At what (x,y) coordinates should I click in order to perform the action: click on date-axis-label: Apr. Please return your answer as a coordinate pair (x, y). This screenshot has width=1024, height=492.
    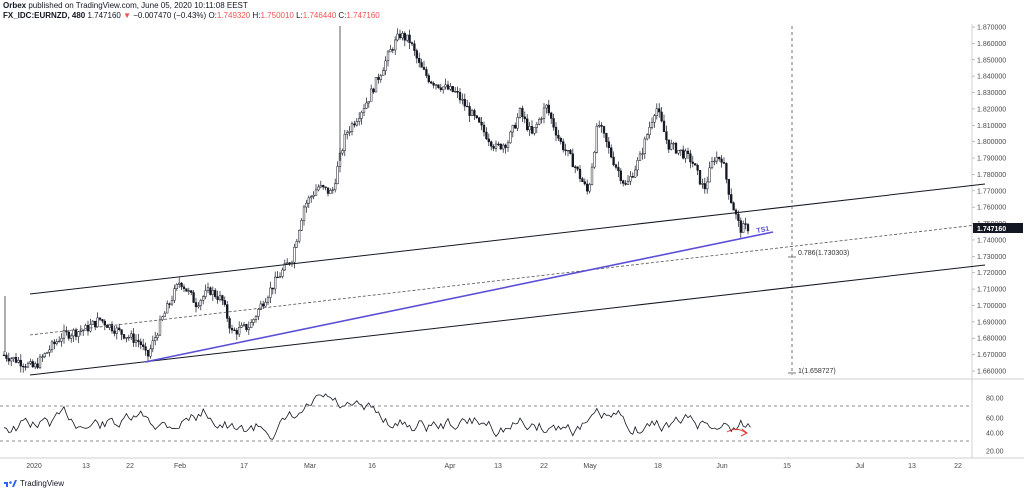
    Looking at the image, I should click on (451, 466).